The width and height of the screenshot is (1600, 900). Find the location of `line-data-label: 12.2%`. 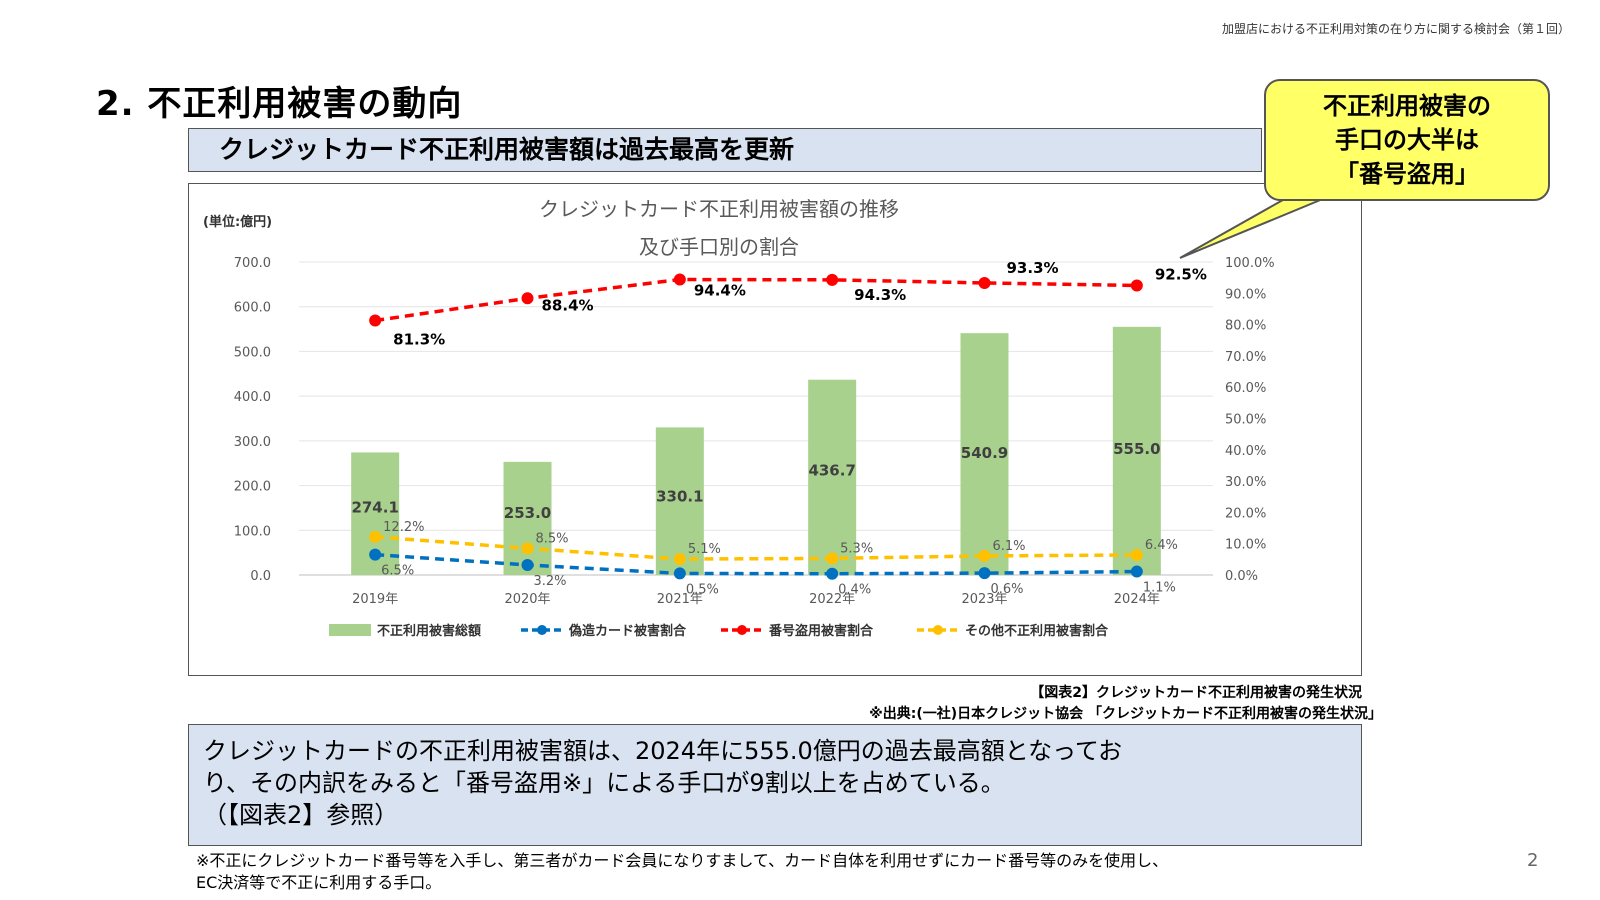

line-data-label: 12.2% is located at coordinates (403, 527).